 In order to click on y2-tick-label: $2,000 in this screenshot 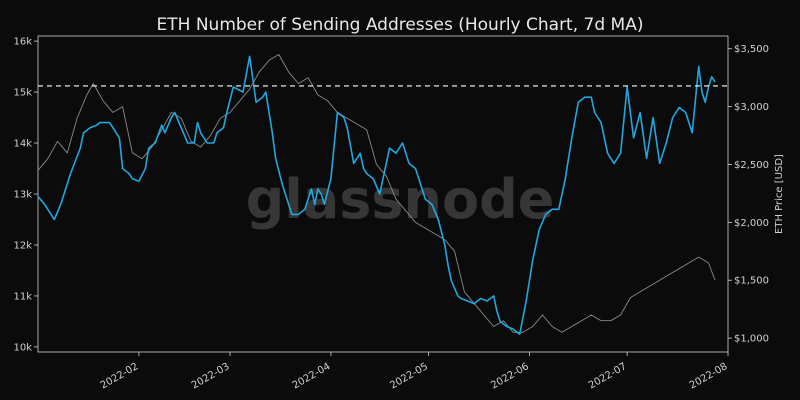, I will do `click(751, 223)`.